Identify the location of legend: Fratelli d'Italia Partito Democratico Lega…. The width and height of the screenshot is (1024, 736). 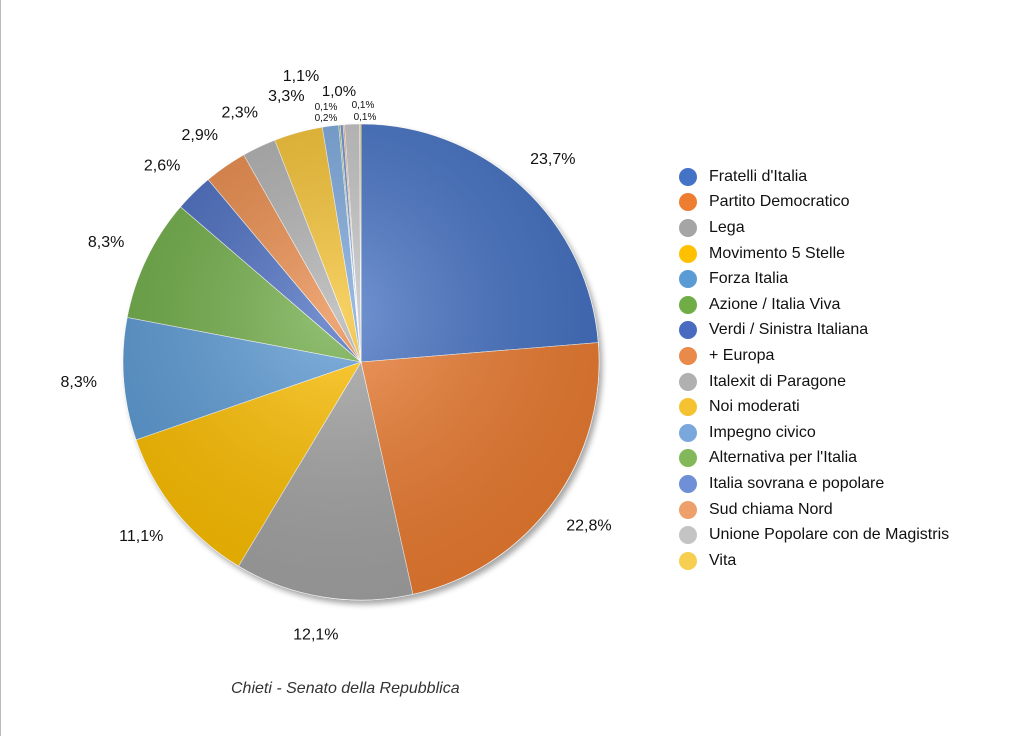
(814, 369).